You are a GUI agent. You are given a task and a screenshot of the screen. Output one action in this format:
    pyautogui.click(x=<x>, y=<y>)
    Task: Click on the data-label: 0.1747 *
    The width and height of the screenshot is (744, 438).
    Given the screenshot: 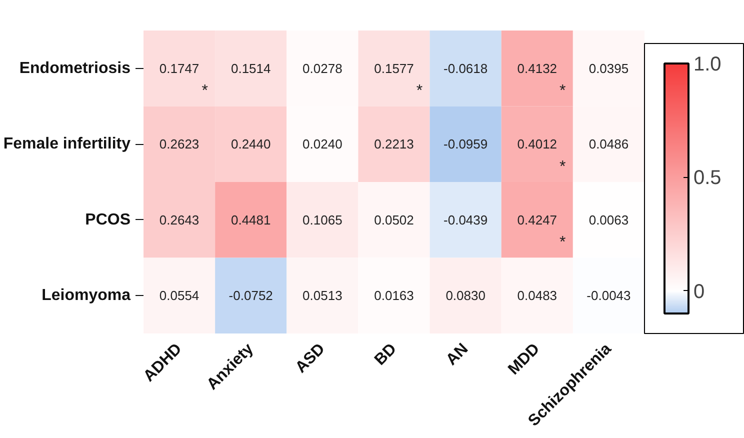 What is the action you would take?
    pyautogui.click(x=183, y=80)
    